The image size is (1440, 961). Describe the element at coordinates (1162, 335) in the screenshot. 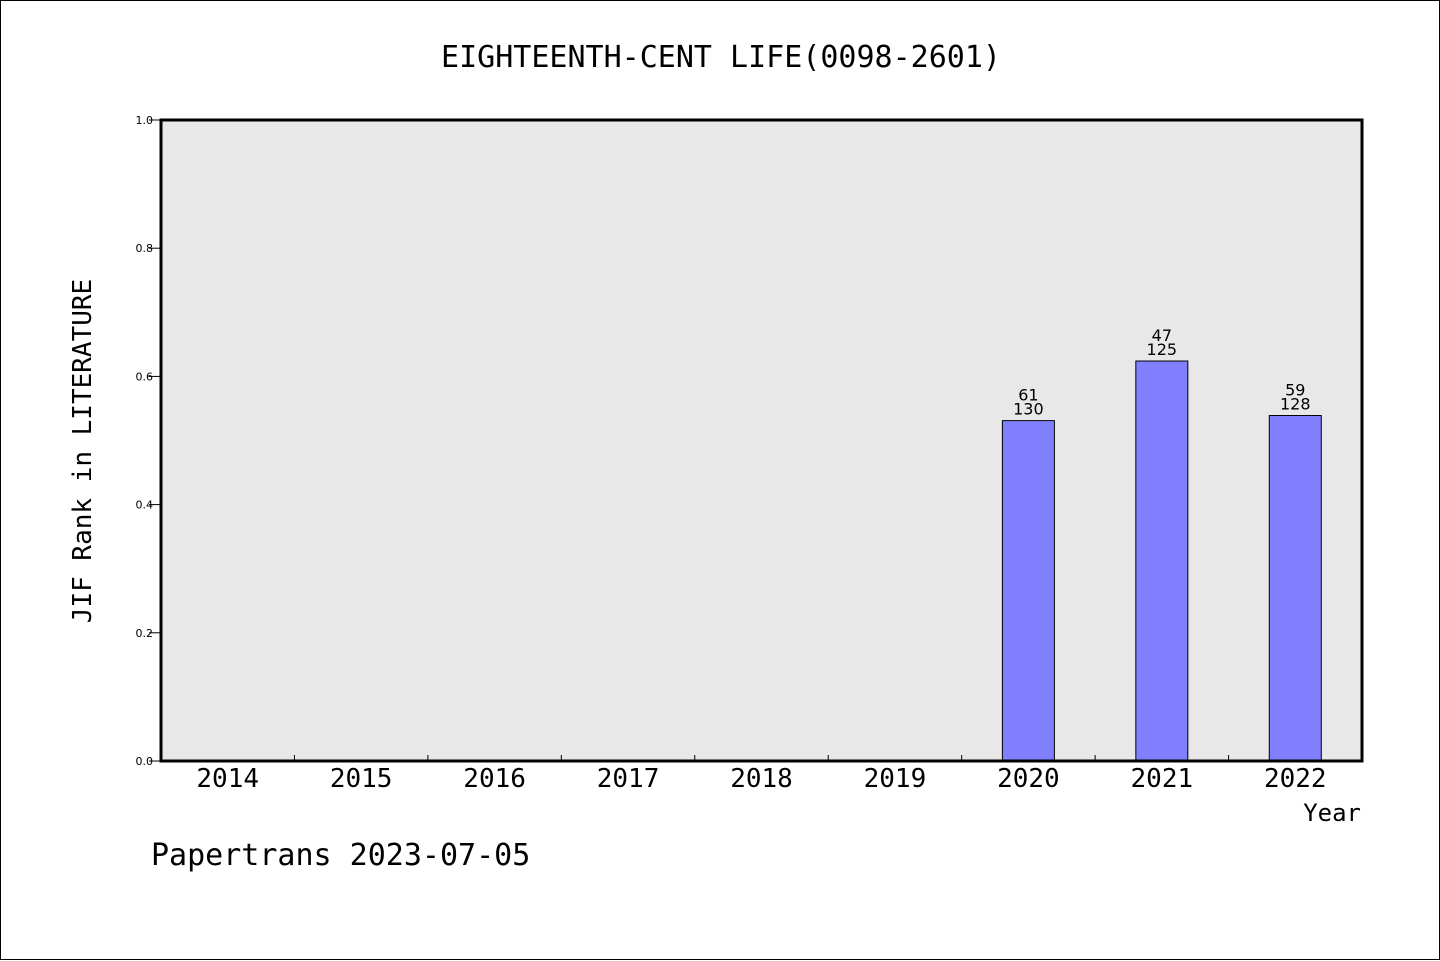

I see `bar-rank-label: 47` at that location.